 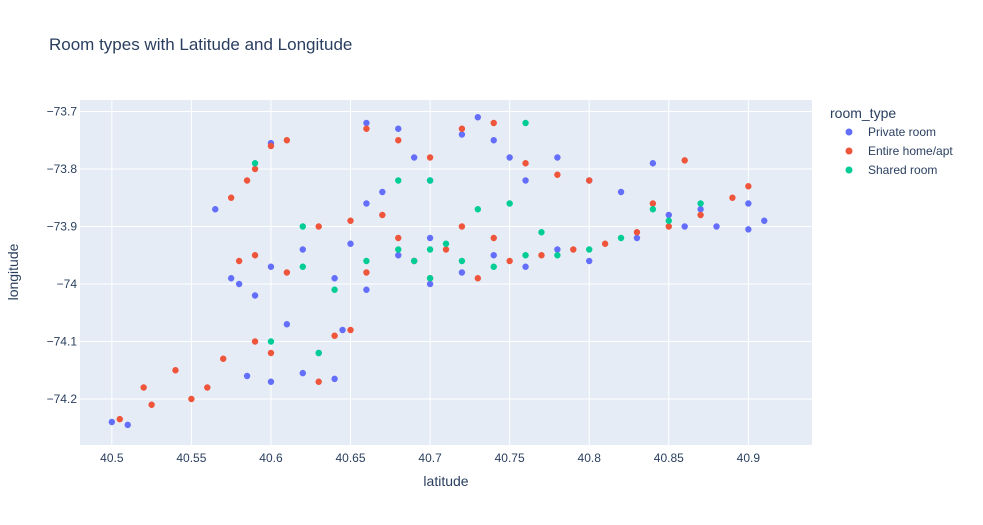 What do you see at coordinates (849, 132) in the screenshot?
I see `legend-marker-private-room` at bounding box center [849, 132].